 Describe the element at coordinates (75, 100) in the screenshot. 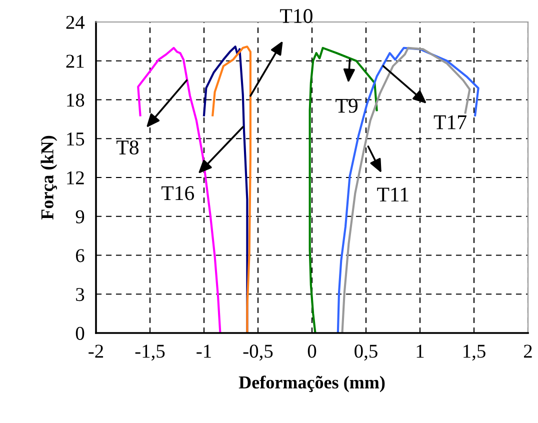

I see `y-tick-label: 18` at that location.